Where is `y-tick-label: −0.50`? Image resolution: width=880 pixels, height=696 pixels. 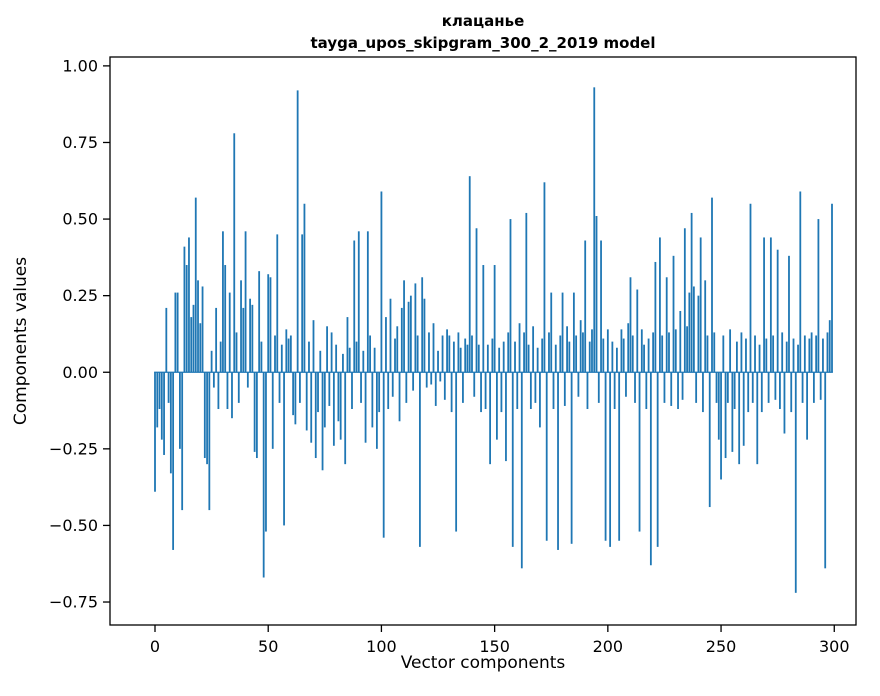 y-tick-label: −0.50 is located at coordinates (73, 525).